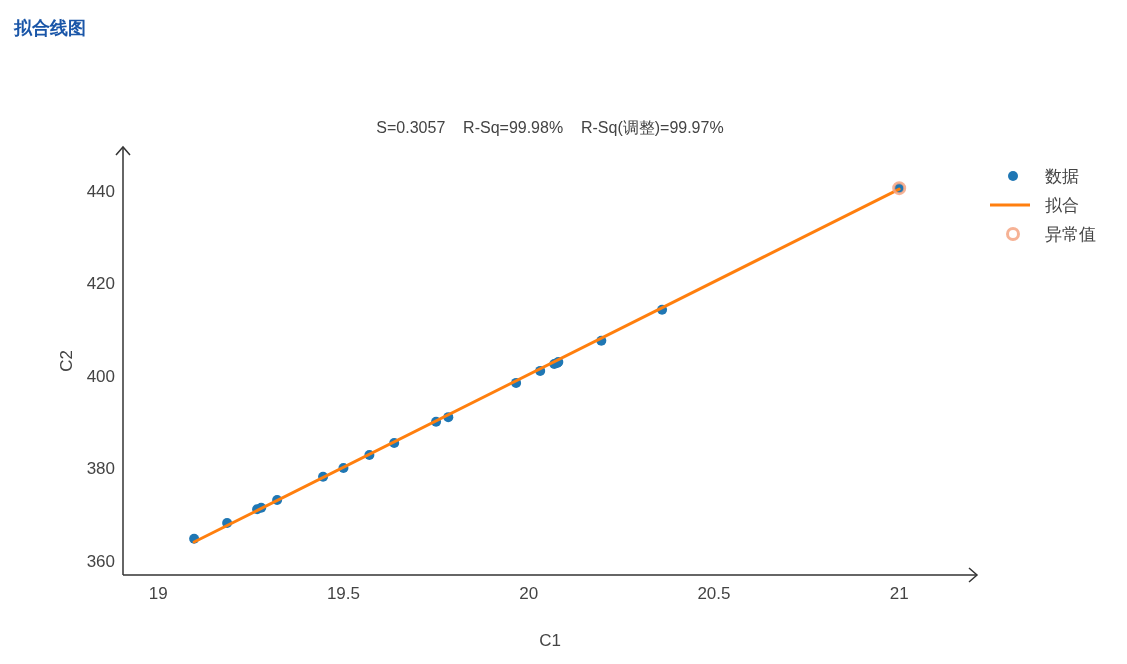 Image resolution: width=1127 pixels, height=664 pixels. What do you see at coordinates (100, 469) in the screenshot?
I see `y-tick-label: 380` at bounding box center [100, 469].